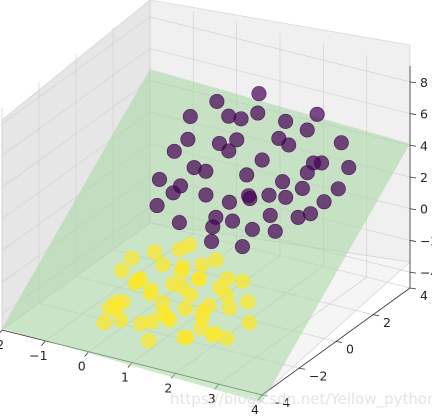 Image resolution: width=432 pixels, height=417 pixels. I want to click on z-tick-label: −2, so click(426, 240).